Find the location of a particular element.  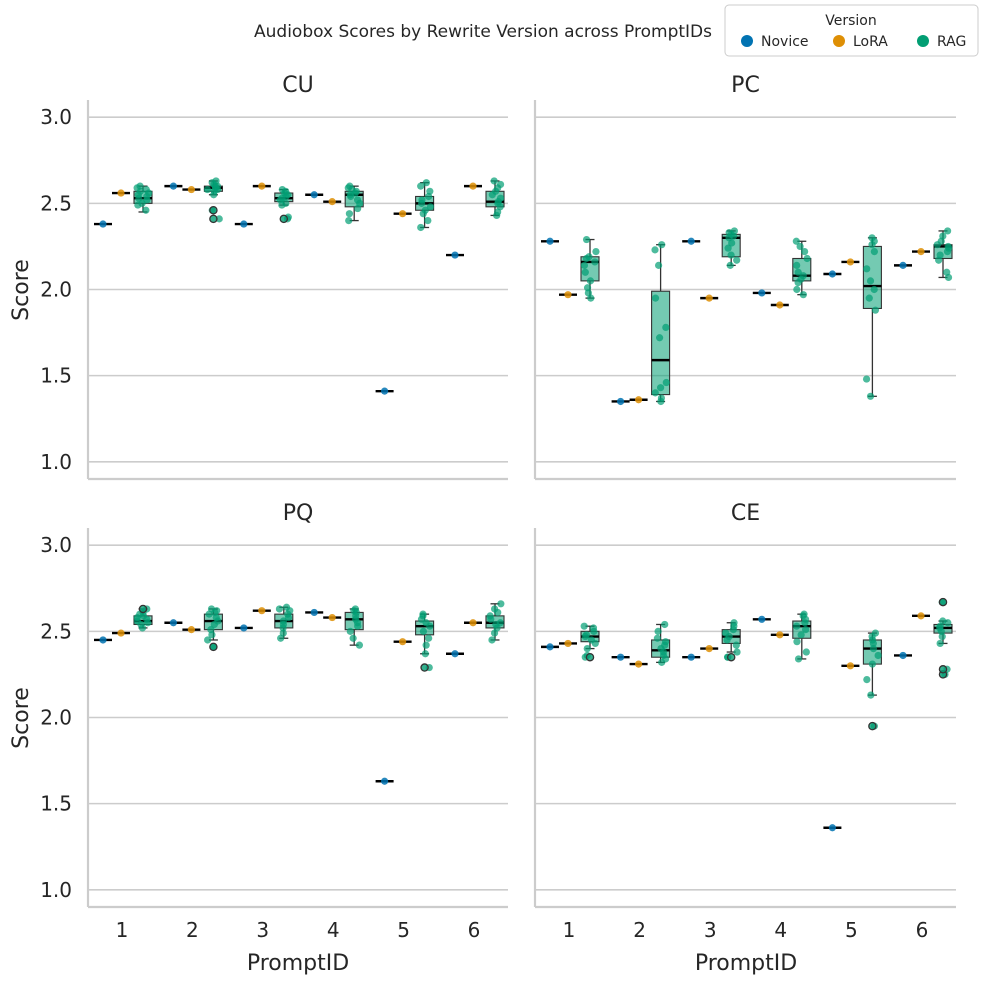

y-axis-label-top: Score is located at coordinates (21, 290).